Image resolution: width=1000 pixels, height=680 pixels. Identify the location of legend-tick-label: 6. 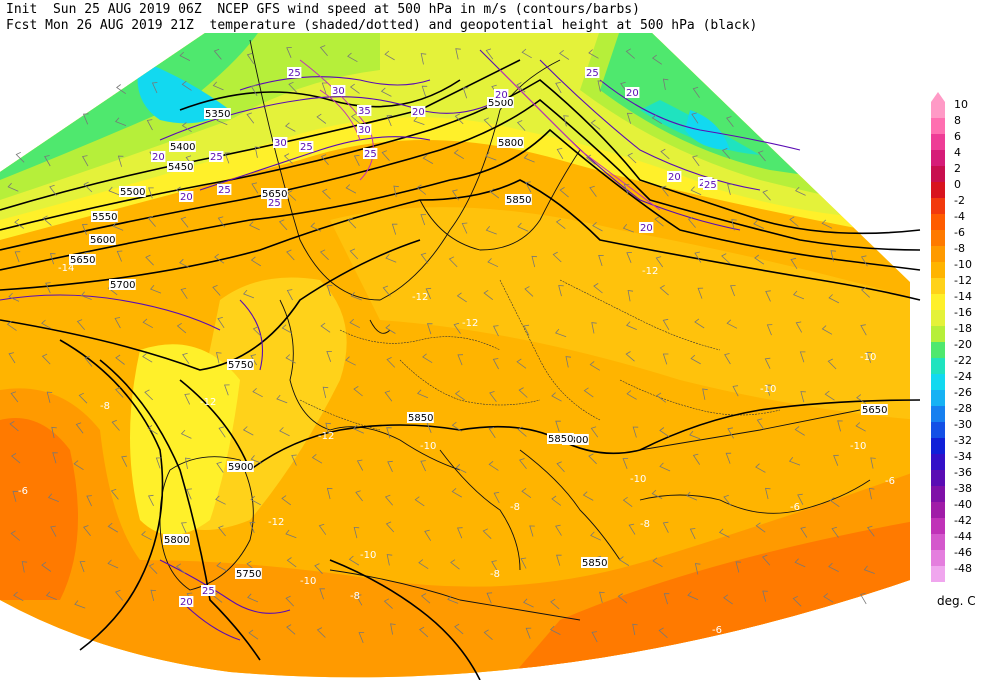
(957, 136).